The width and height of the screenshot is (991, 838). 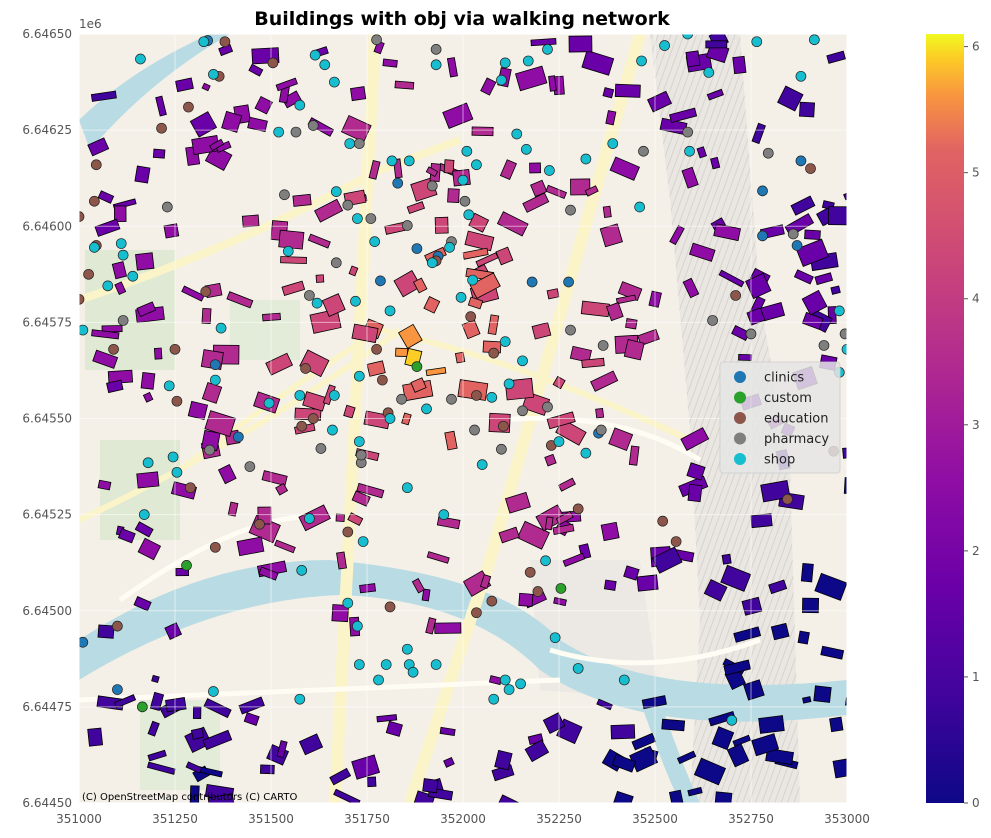 I want to click on legend-label-pharmacy: pharmacy, so click(x=796, y=439).